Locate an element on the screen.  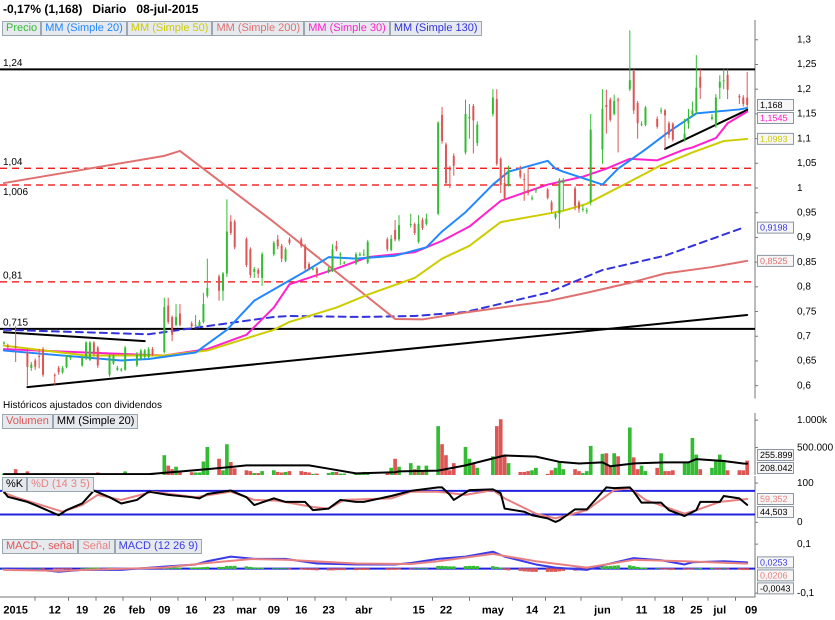
x-tick-label: 19 is located at coordinates (82, 610).